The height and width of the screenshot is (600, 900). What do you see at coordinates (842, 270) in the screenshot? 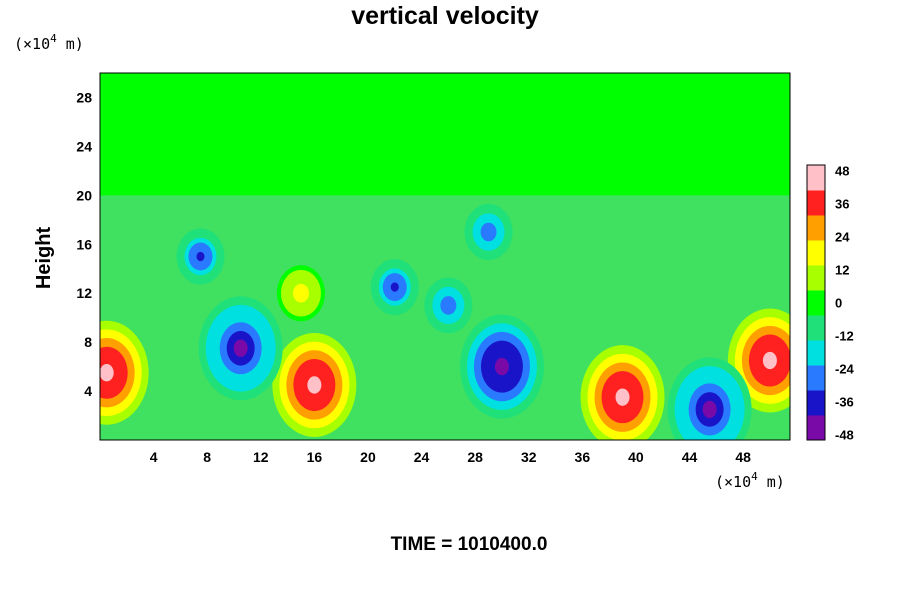
I see `colorbar-tick-label: 12` at bounding box center [842, 270].